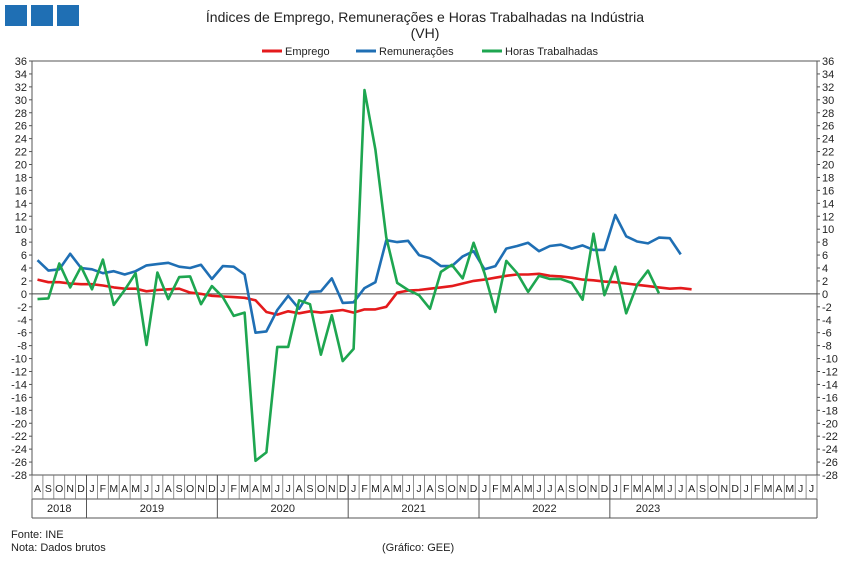  What do you see at coordinates (551, 52) in the screenshot?
I see `legend-label: Horas Trabalhadas` at bounding box center [551, 52].